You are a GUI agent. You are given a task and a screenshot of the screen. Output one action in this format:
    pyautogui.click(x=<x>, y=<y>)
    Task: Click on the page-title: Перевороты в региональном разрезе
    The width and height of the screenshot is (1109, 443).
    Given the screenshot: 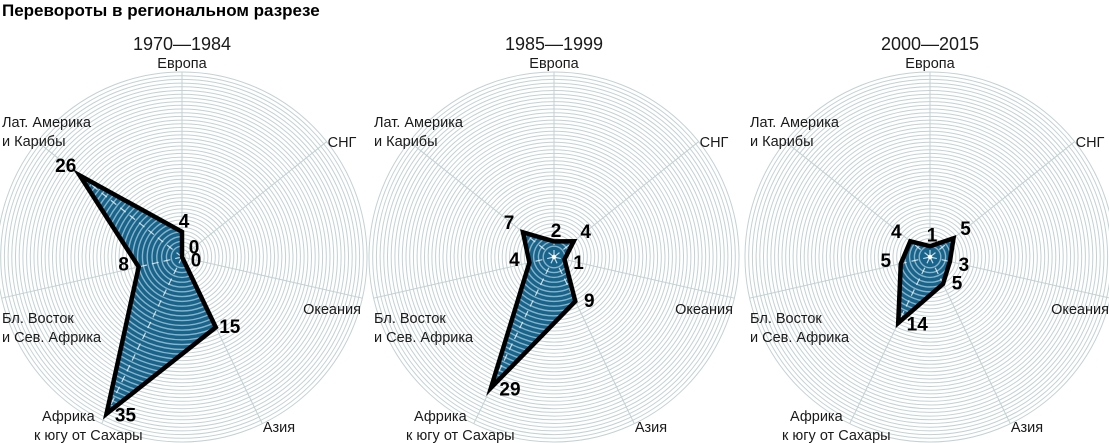 What is the action you would take?
    pyautogui.click(x=161, y=10)
    